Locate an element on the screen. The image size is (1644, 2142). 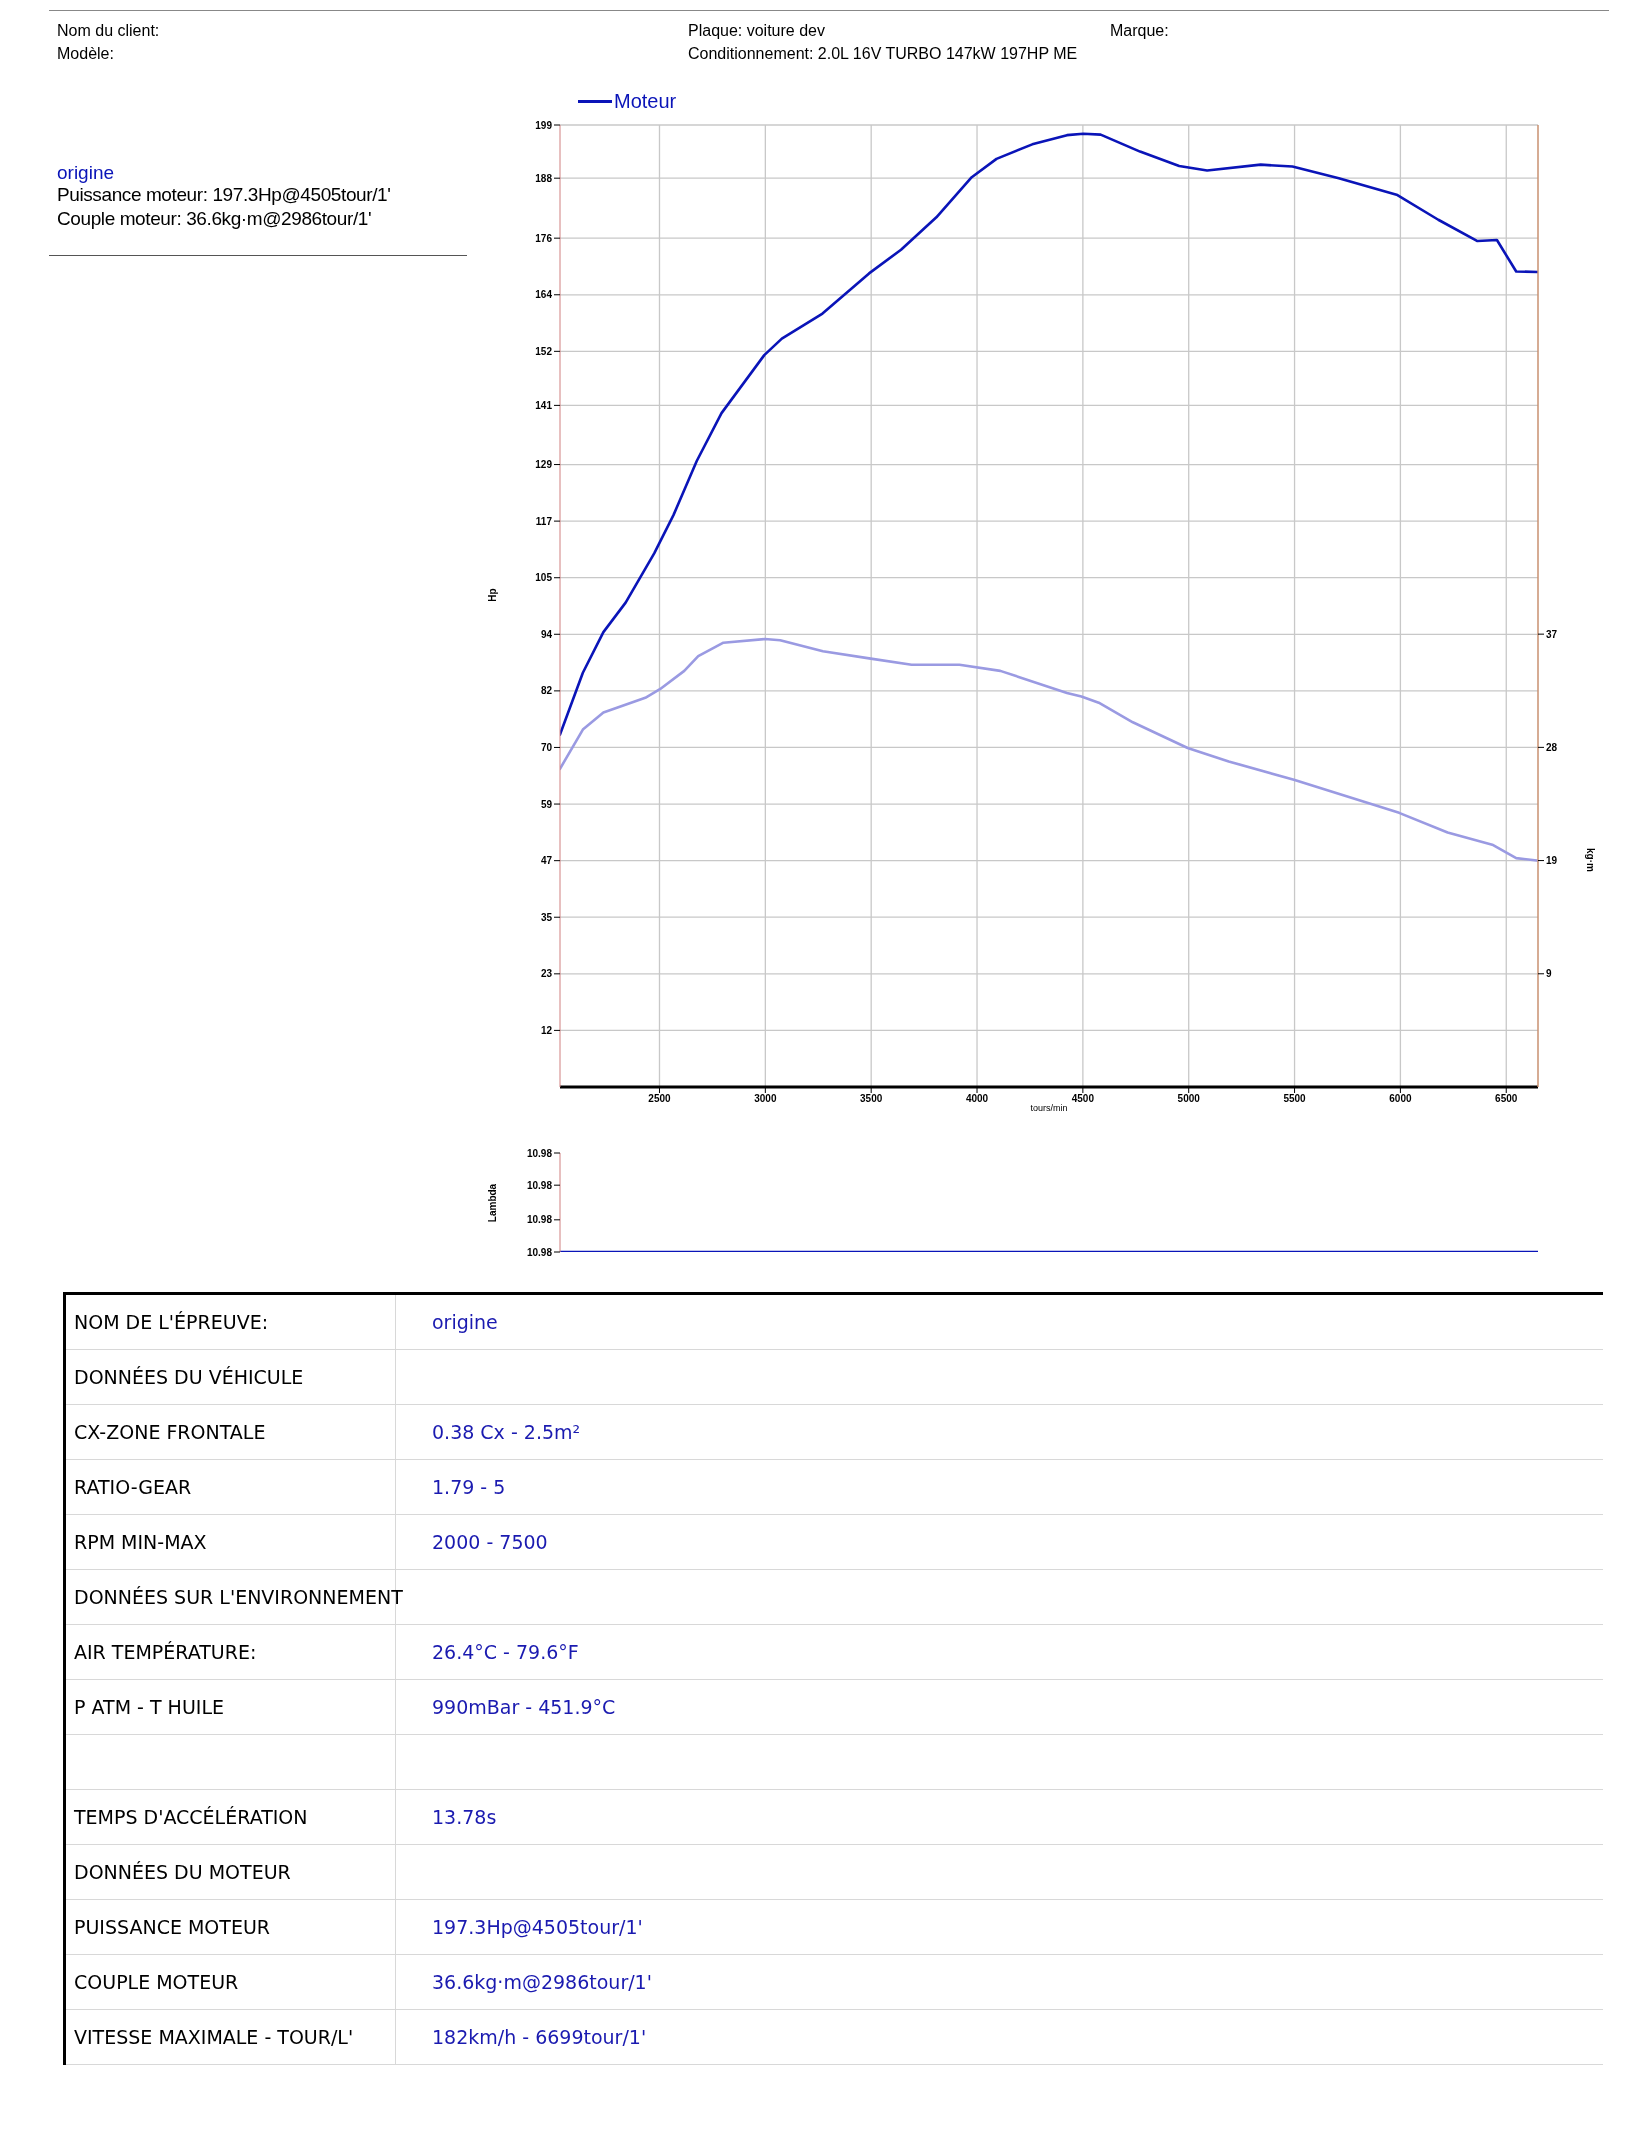
y2-tick-label: 37 is located at coordinates (1552, 634).